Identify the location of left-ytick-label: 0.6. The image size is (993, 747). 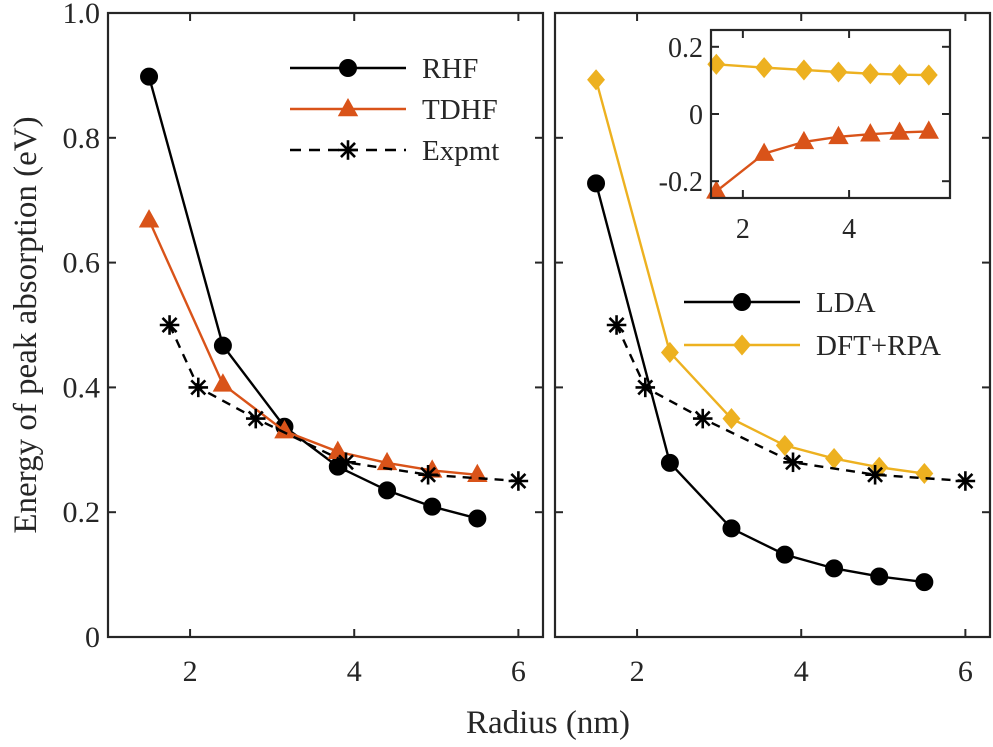
(82, 263).